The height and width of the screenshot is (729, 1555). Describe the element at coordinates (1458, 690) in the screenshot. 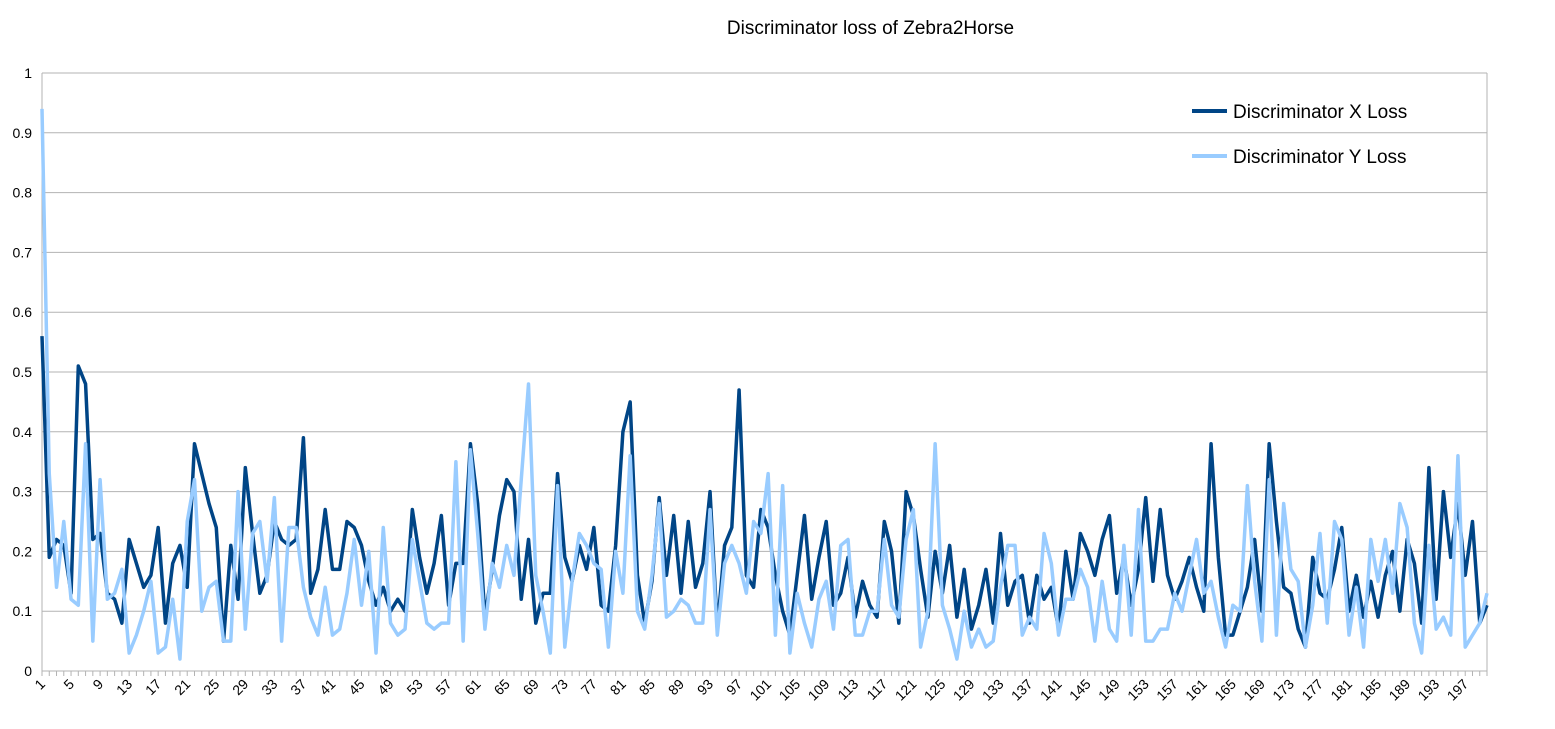

I see `x-tick-label: 197` at that location.